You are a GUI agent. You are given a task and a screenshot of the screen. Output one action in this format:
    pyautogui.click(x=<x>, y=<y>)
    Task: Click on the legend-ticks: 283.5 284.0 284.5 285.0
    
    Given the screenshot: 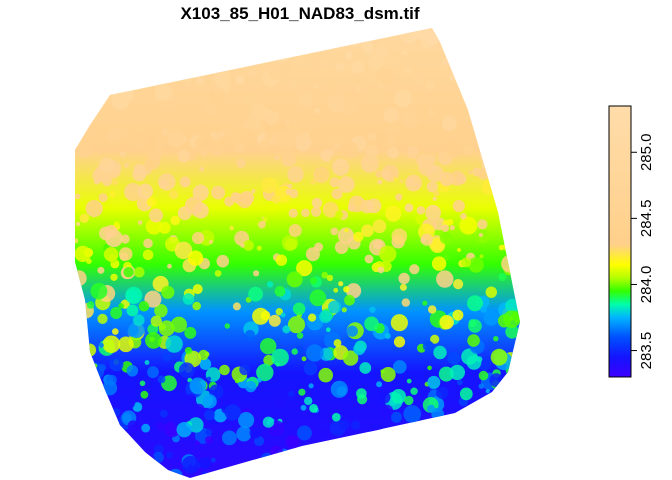 What is the action you would take?
    pyautogui.click(x=643, y=251)
    